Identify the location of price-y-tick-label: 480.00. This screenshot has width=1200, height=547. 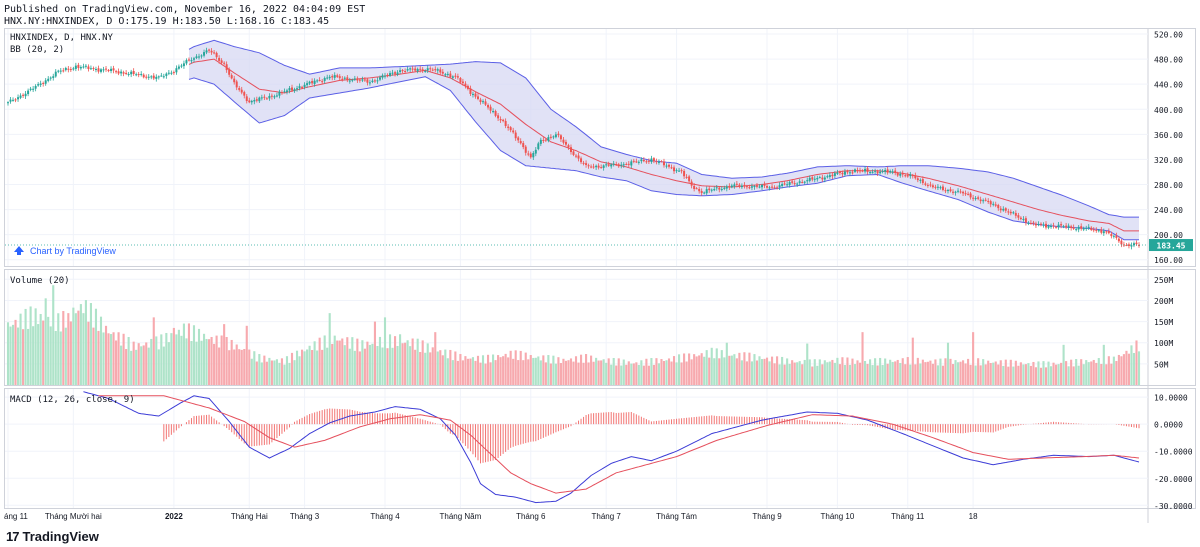
(1168, 60).